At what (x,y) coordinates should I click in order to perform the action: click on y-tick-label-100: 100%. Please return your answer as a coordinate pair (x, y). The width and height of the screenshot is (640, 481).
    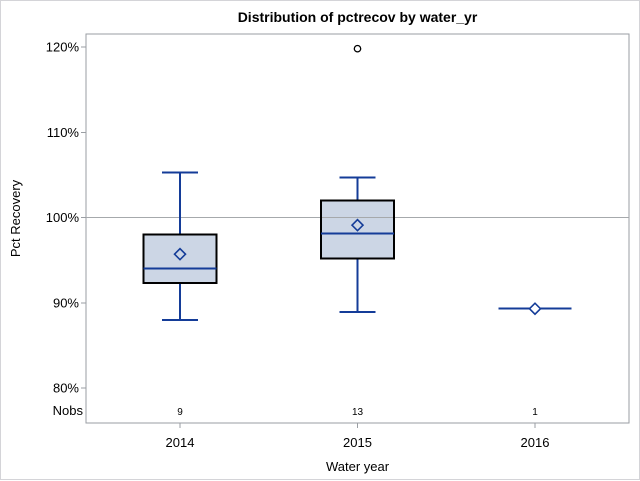
    Looking at the image, I should click on (63, 217).